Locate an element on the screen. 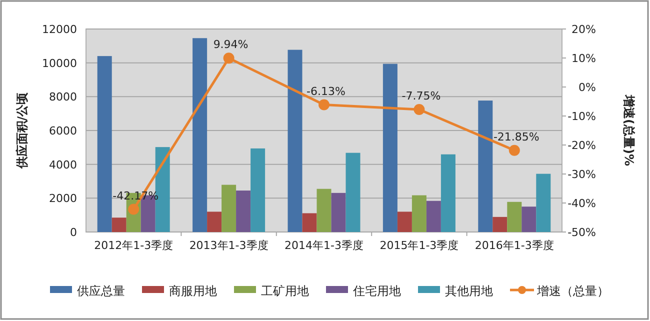 Image resolution: width=650 pixels, height=321 pixels. legend-label: 其他用地 is located at coordinates (469, 291).